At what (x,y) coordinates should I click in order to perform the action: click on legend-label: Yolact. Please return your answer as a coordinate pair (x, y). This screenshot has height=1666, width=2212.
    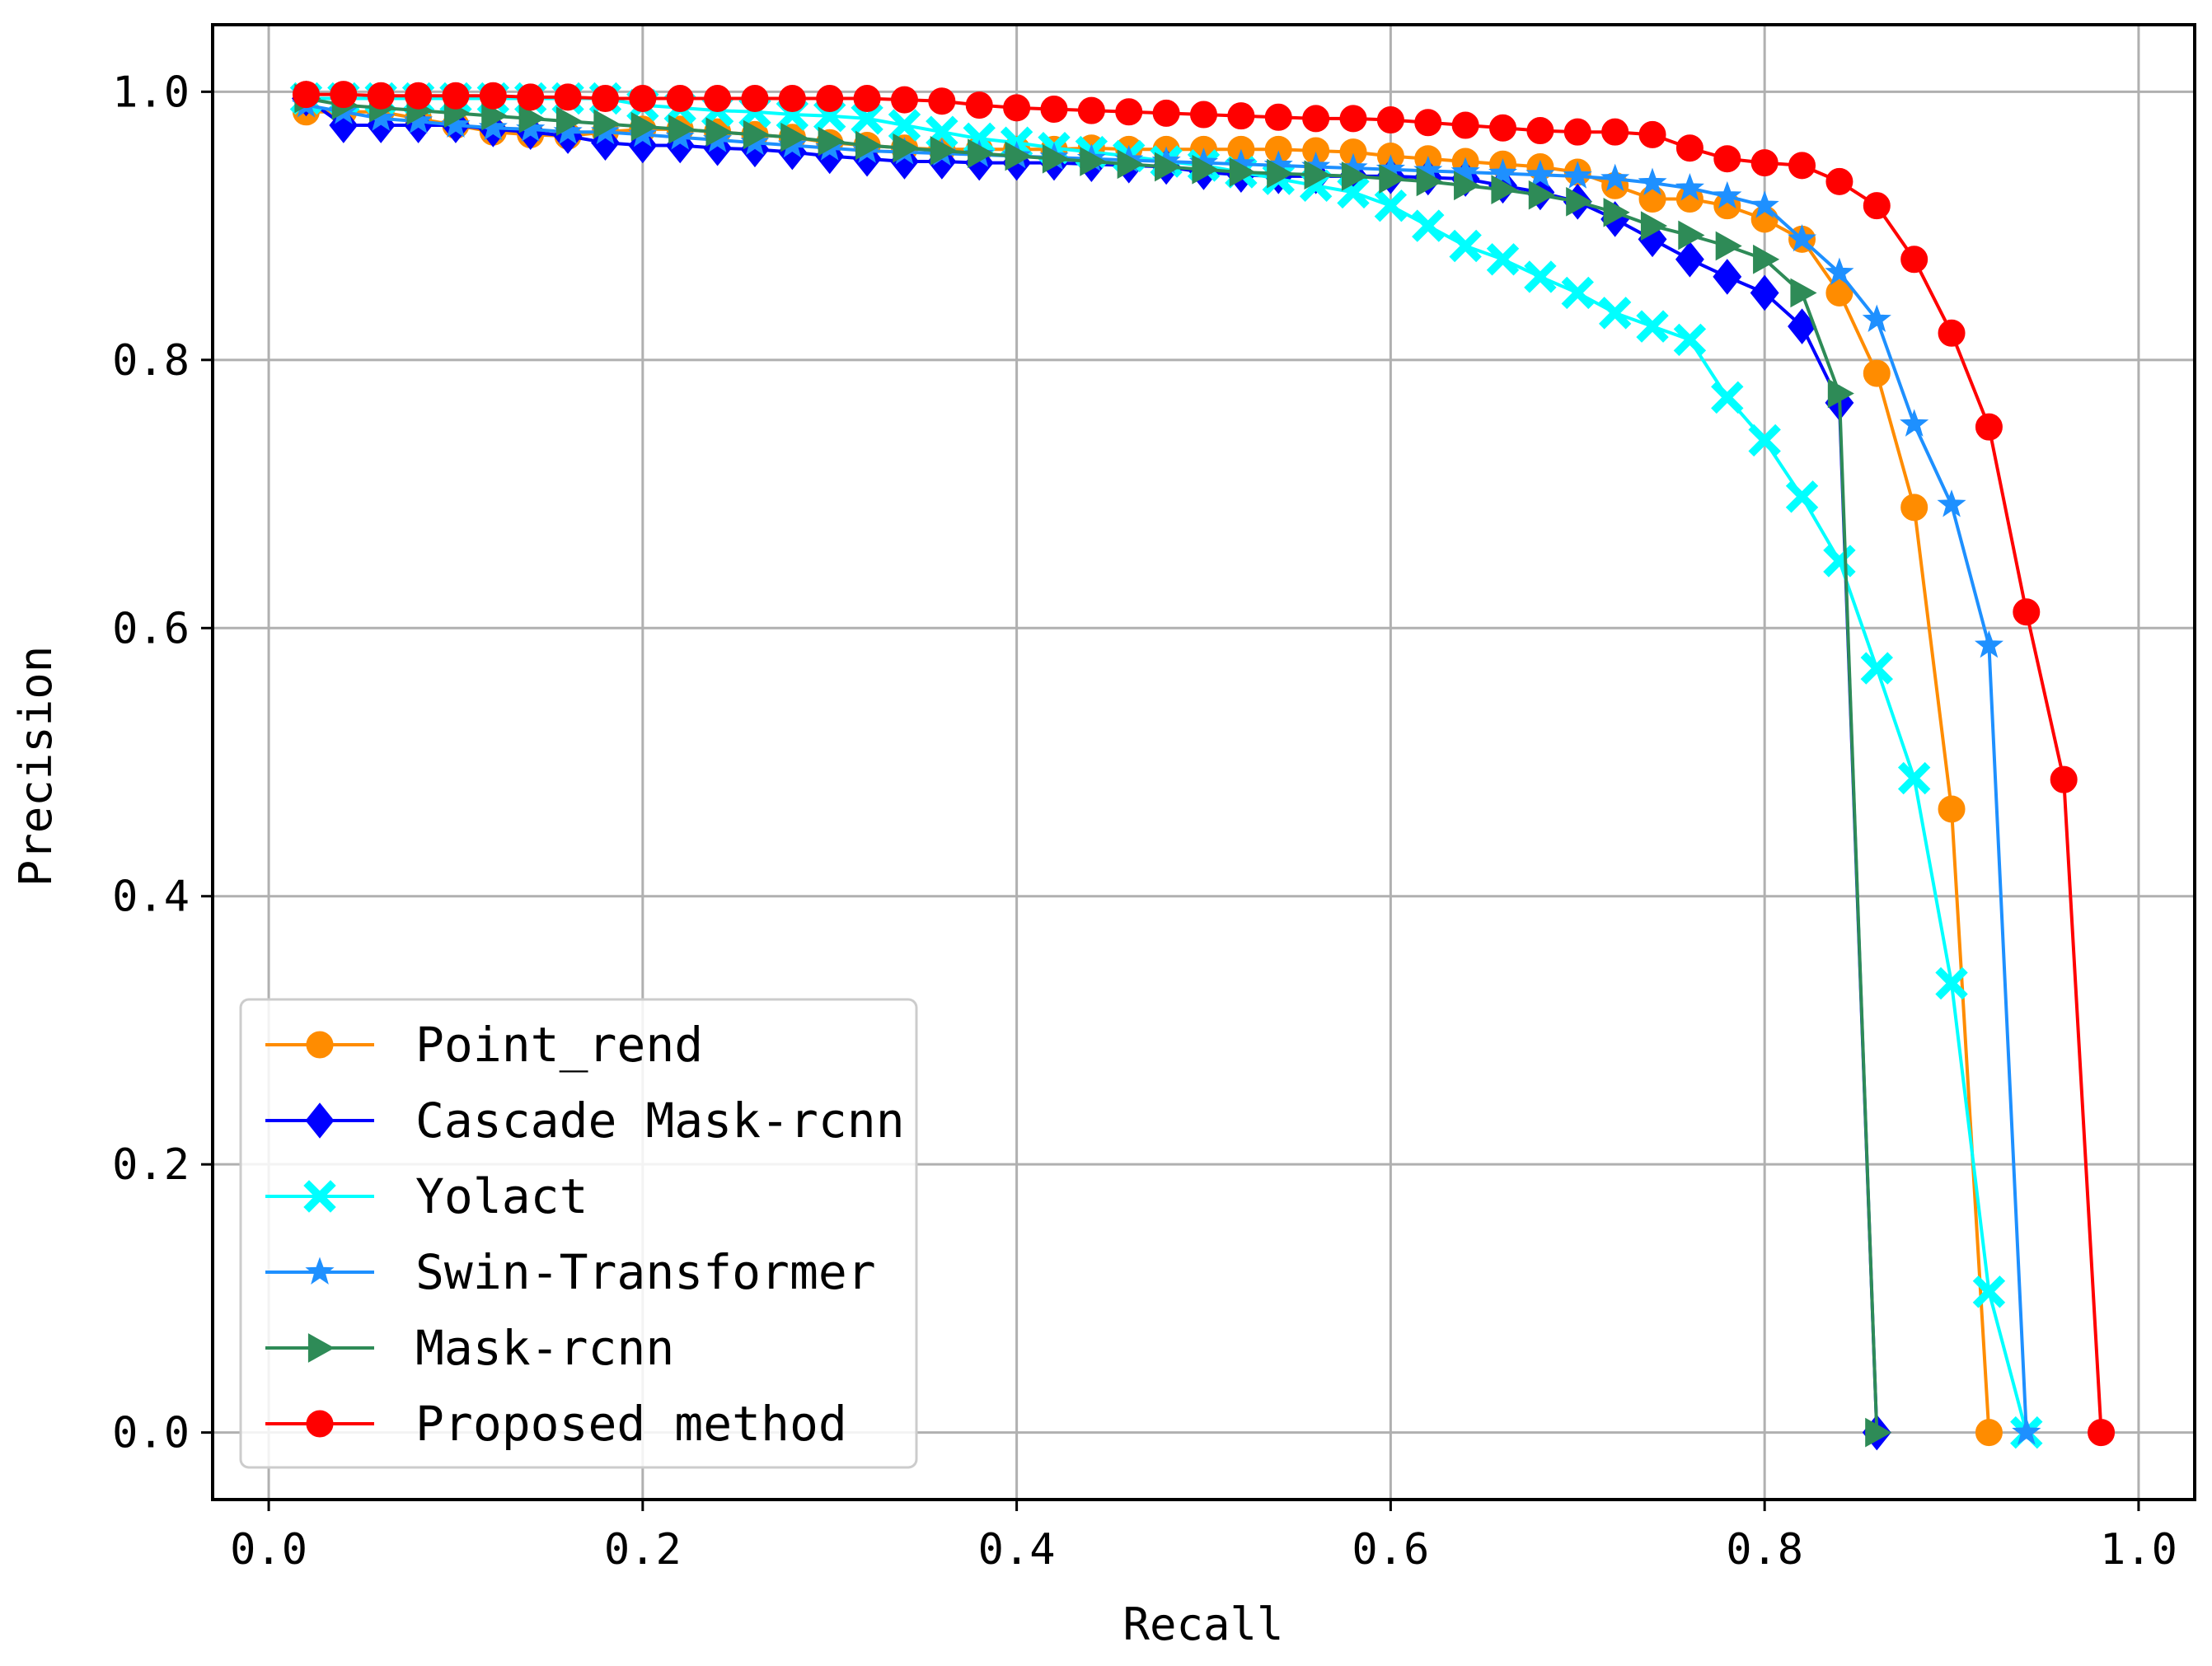
    Looking at the image, I should click on (501, 1196).